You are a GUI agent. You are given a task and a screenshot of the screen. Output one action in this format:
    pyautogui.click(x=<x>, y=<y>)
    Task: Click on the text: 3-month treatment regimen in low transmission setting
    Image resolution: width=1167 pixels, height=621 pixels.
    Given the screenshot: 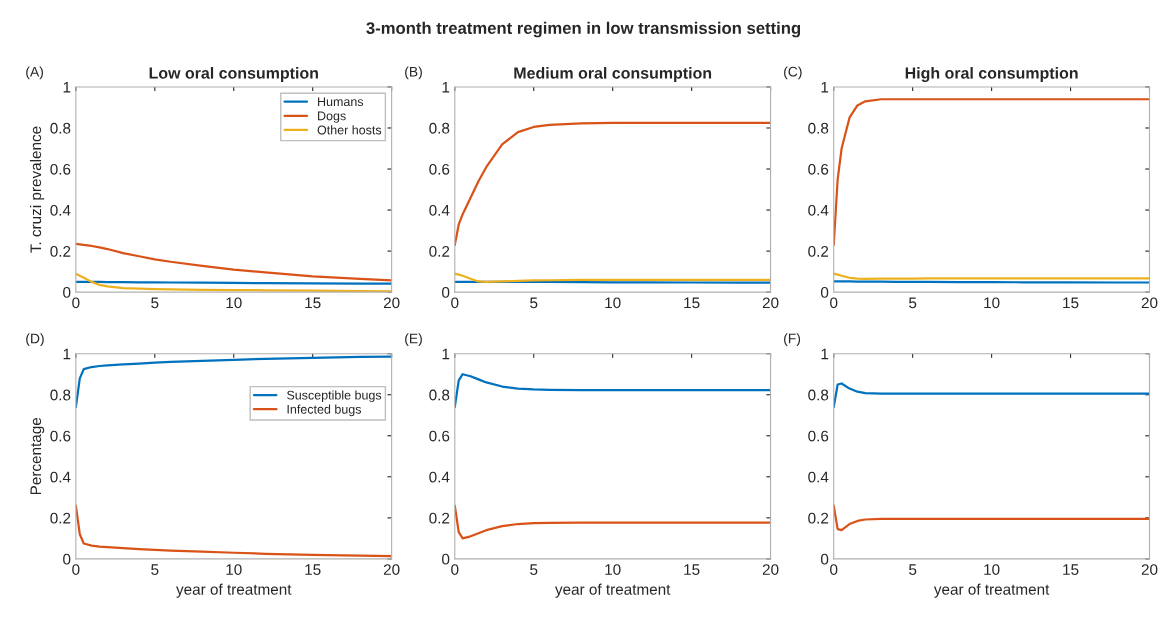 What is the action you would take?
    pyautogui.click(x=583, y=29)
    